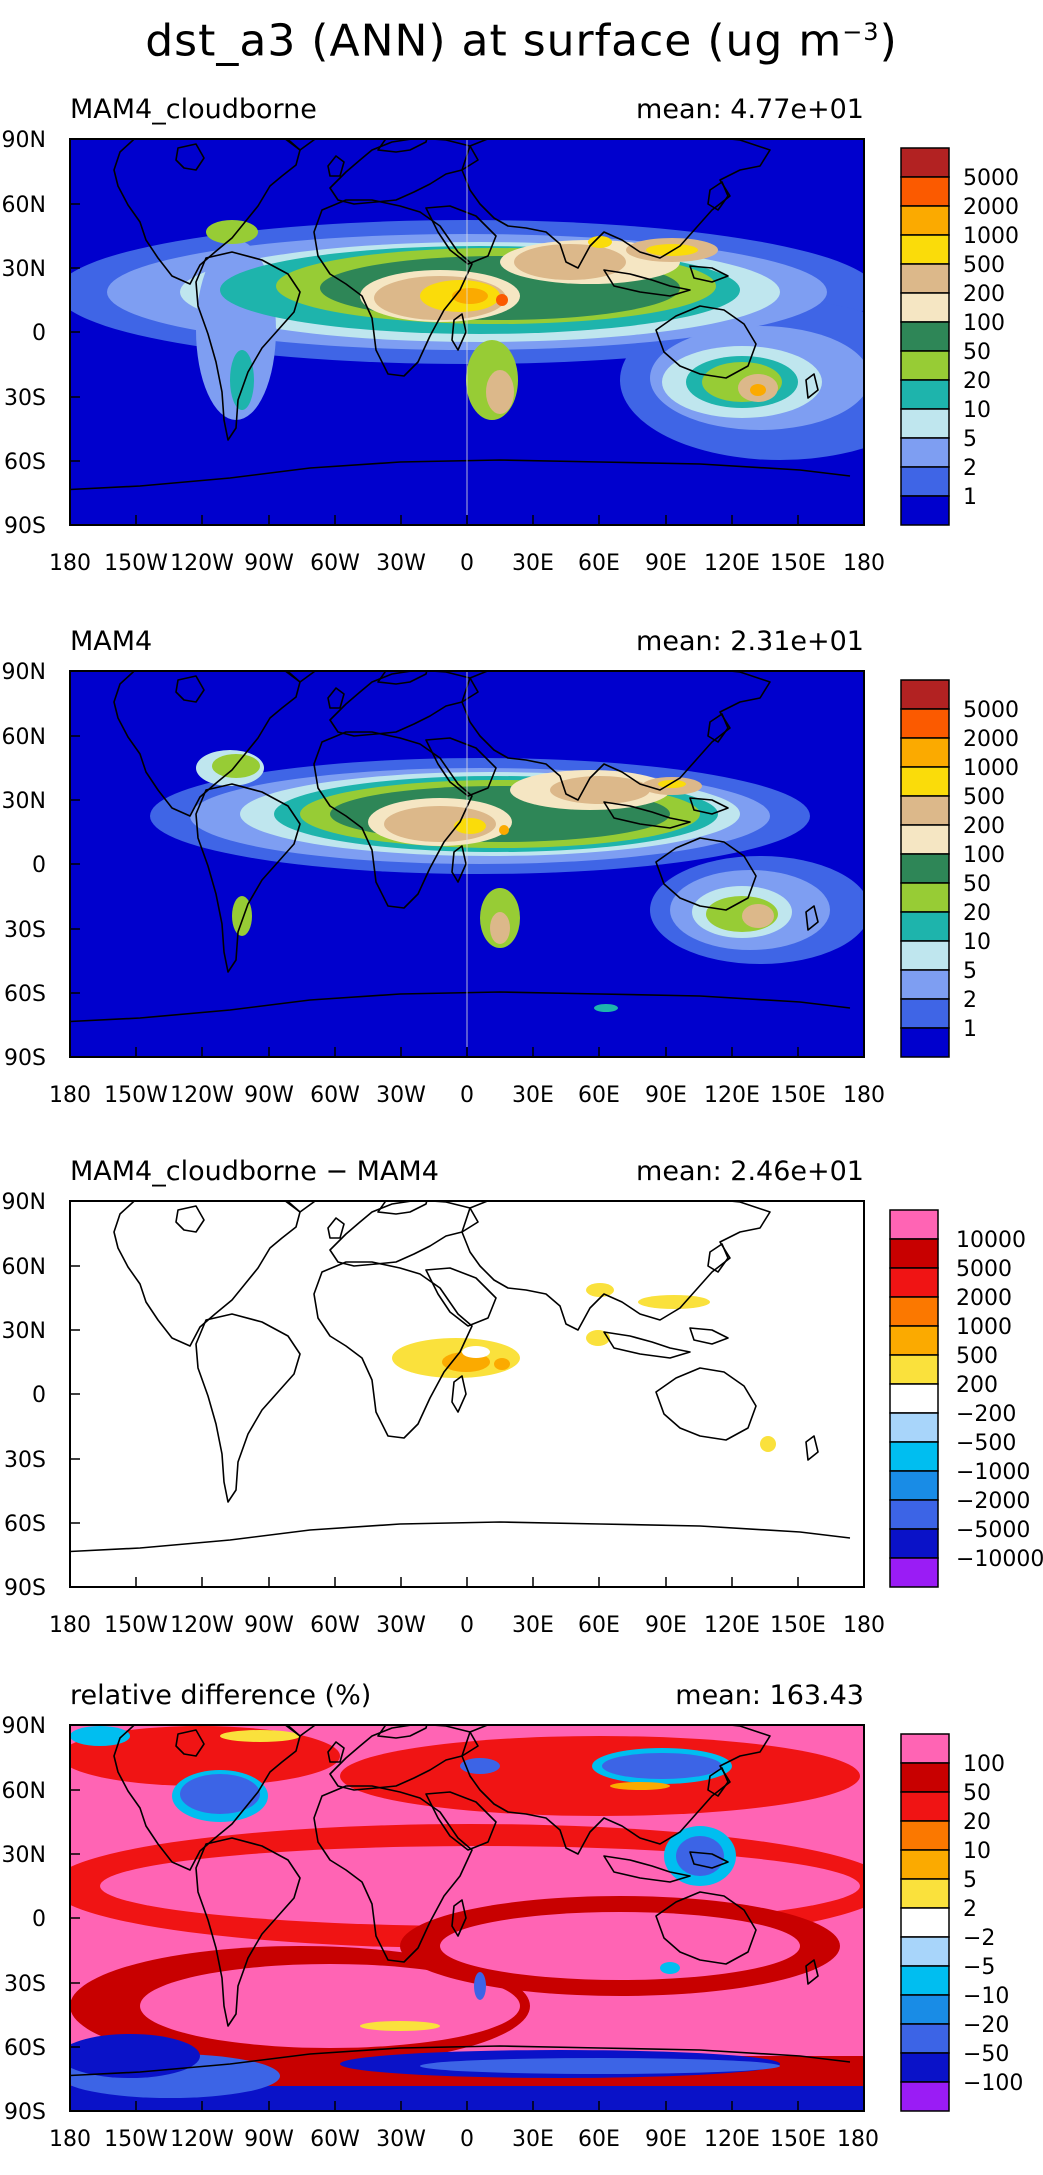 Image resolution: width=1043 pixels, height=2175 pixels. Describe the element at coordinates (861, 32) in the screenshot. I see `title-exponent: −3` at that location.